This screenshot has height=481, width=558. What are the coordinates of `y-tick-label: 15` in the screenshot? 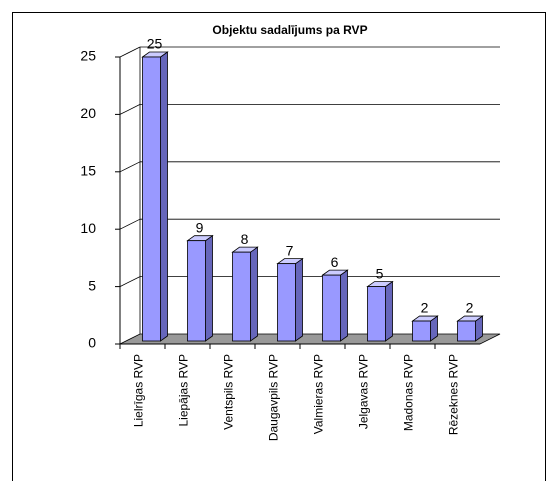 It's located at (88, 171).